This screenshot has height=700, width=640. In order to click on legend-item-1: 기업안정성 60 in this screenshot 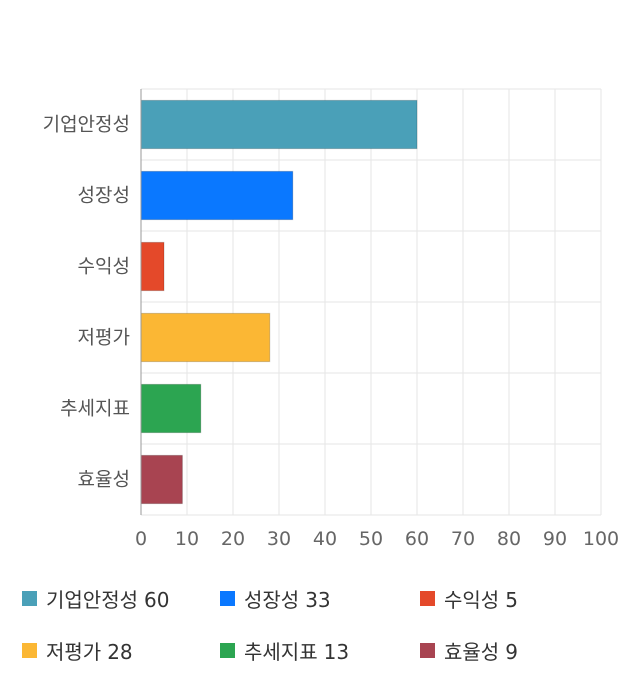, I will do `click(96, 598)`.